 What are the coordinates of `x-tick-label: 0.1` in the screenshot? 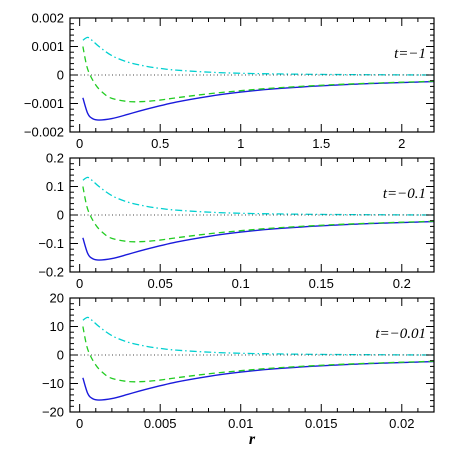 It's located at (241, 283).